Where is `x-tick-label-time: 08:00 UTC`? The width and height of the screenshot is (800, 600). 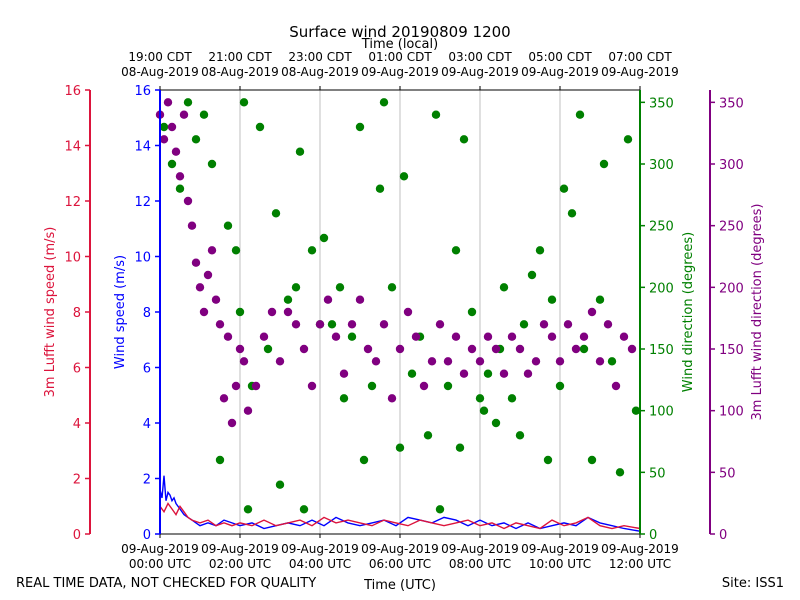 x-tick-label-time: 08:00 UTC is located at coordinates (480, 564).